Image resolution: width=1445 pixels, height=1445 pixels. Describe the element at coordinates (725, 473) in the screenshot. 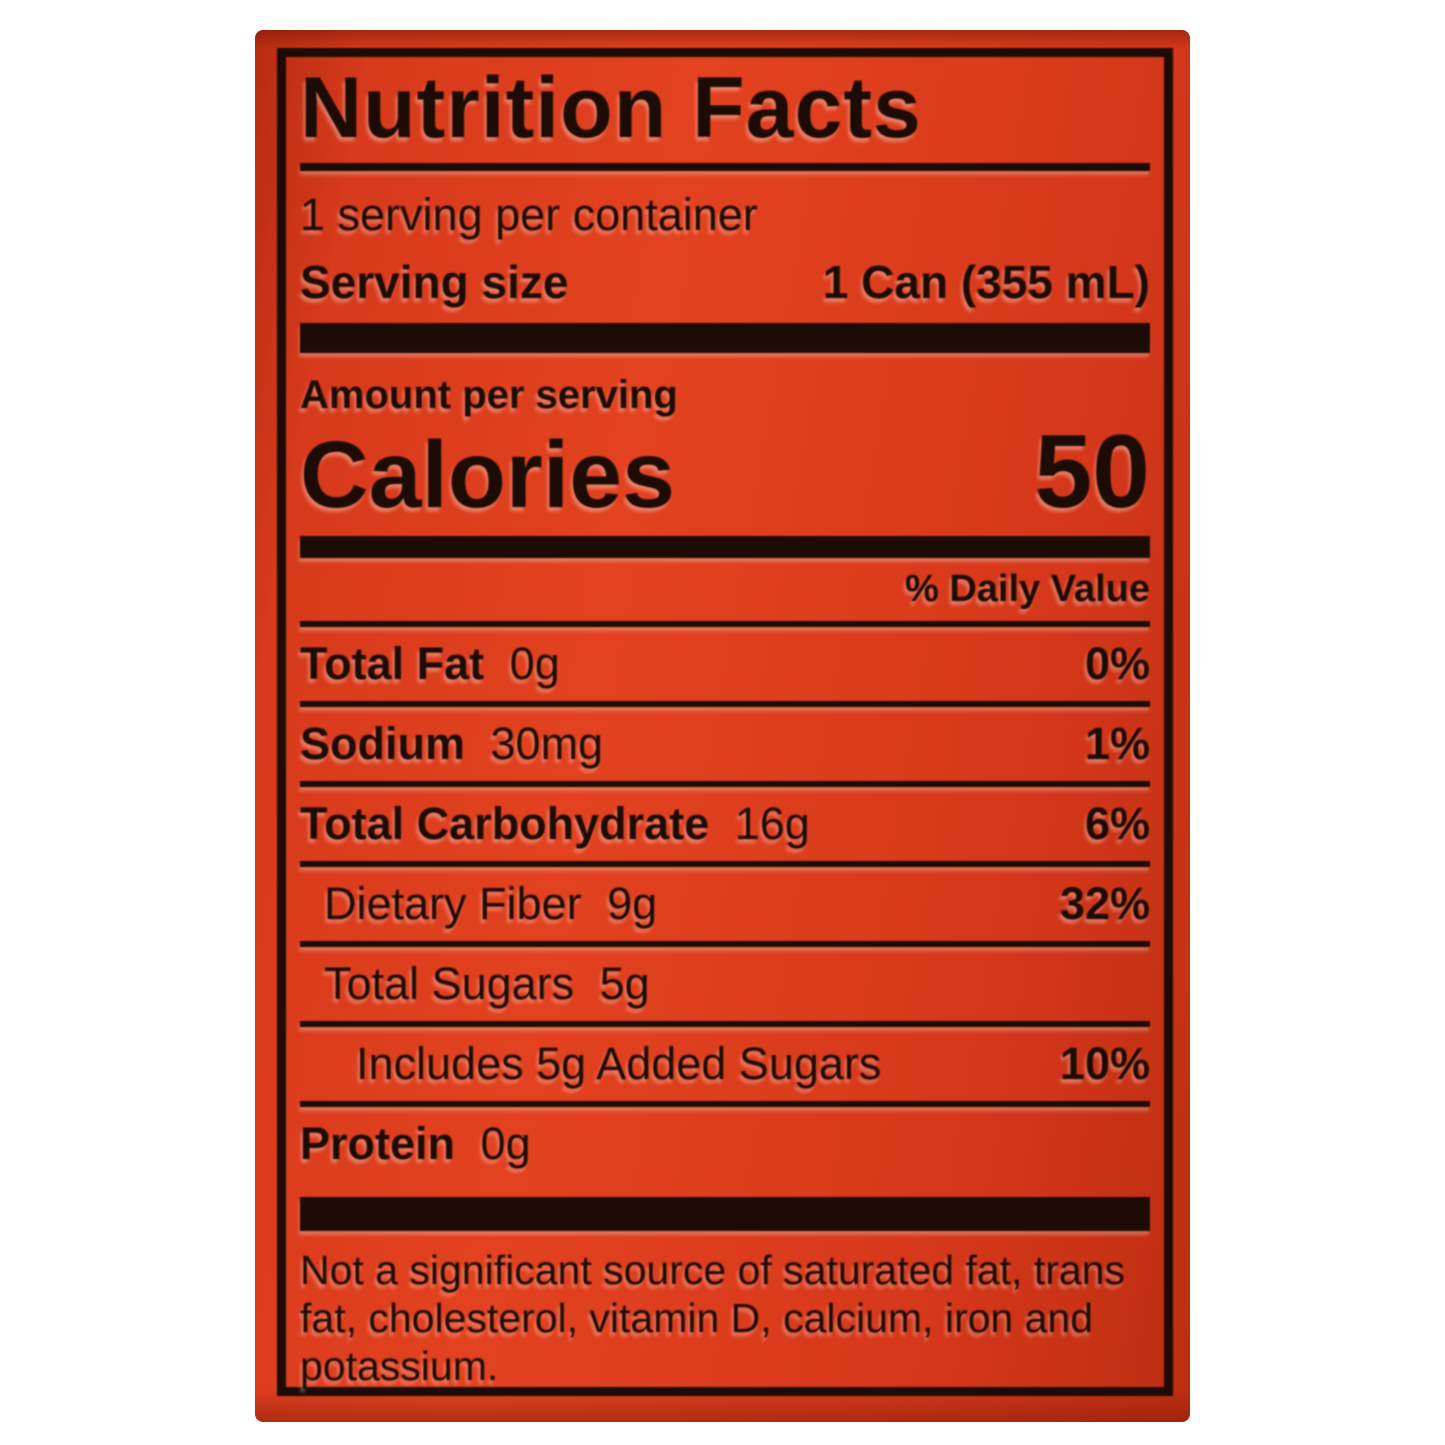

I see `calories-row: Calories 50` at that location.